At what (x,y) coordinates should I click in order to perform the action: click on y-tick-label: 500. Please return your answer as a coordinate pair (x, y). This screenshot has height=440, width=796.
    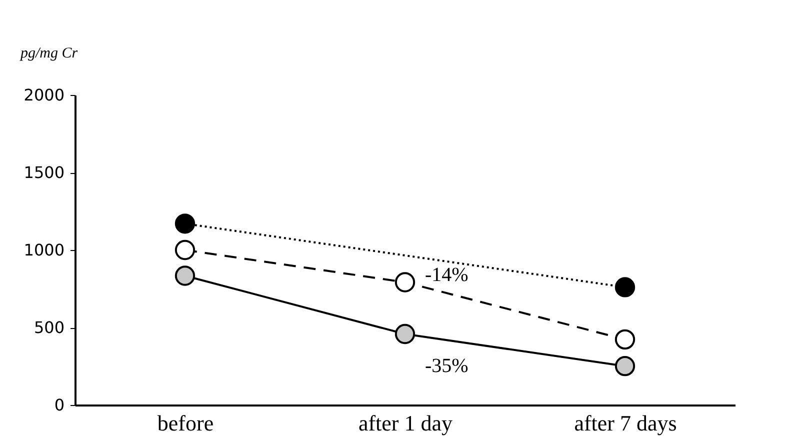
    Looking at the image, I should click on (49, 327).